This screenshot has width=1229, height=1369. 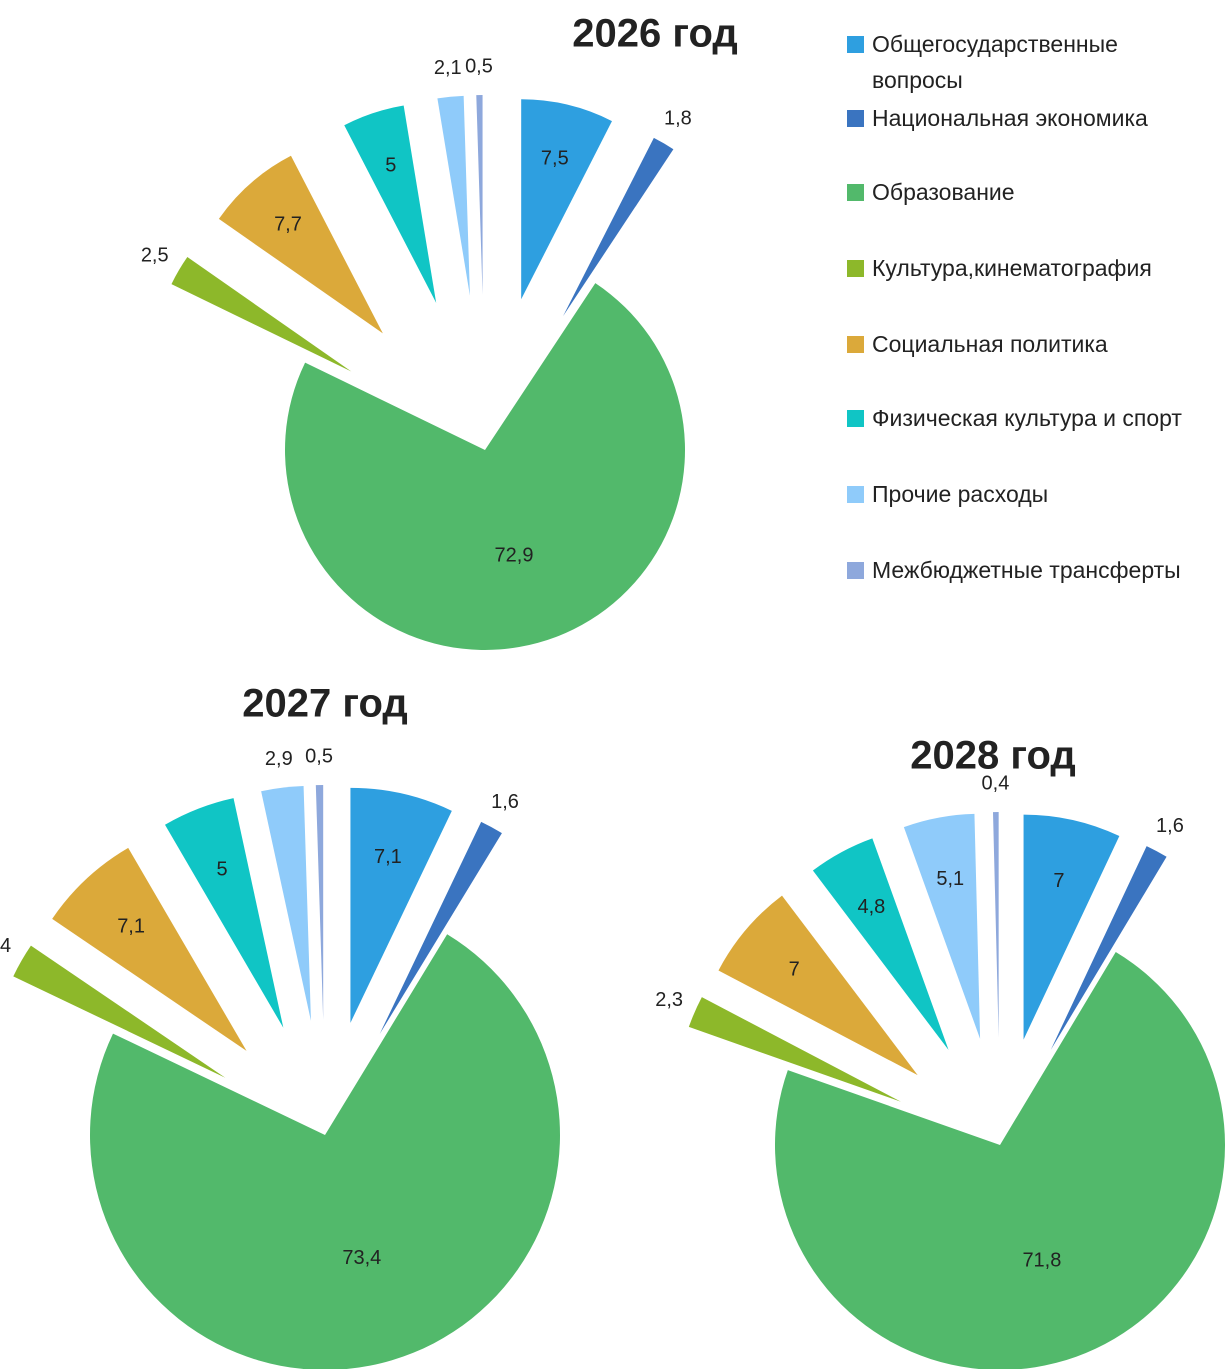 I want to click on legend-label: Общегосударственные вопросы, so click(x=995, y=62).